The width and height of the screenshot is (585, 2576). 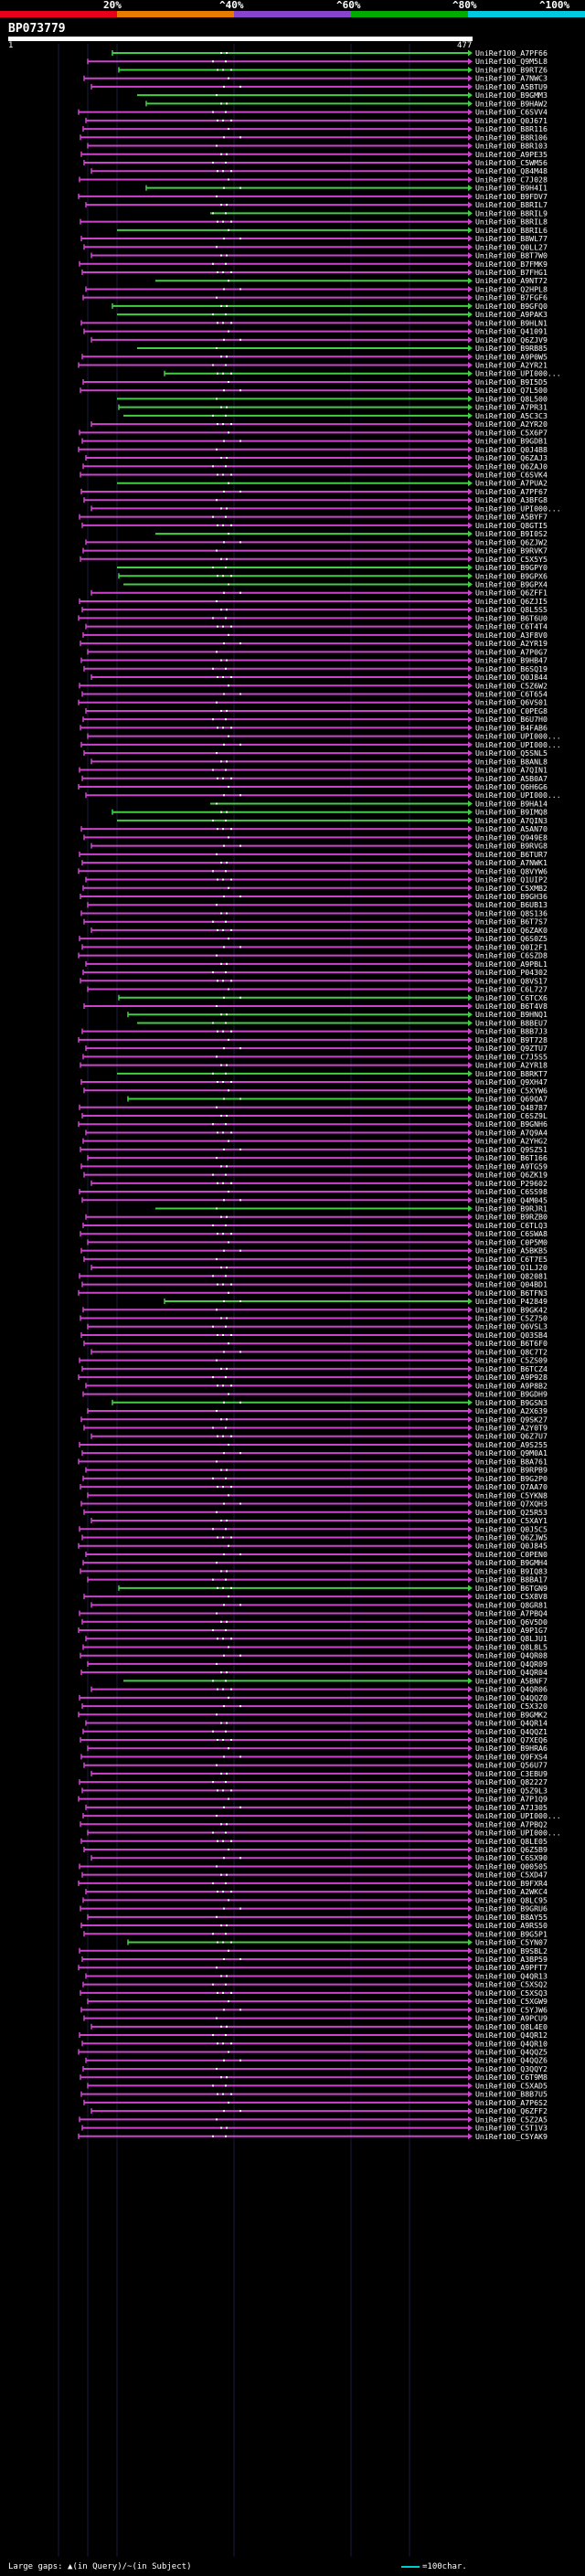 What do you see at coordinates (512, 1275) in the screenshot?
I see `hit-label: UniRef100_Q82081` at bounding box center [512, 1275].